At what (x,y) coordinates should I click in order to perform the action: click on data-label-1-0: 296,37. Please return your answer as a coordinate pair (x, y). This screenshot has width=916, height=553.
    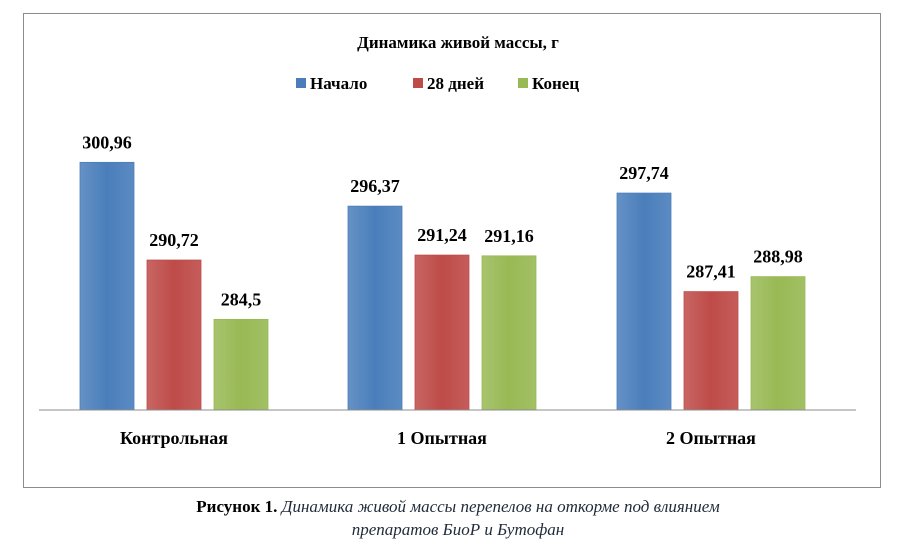
    Looking at the image, I should click on (375, 186).